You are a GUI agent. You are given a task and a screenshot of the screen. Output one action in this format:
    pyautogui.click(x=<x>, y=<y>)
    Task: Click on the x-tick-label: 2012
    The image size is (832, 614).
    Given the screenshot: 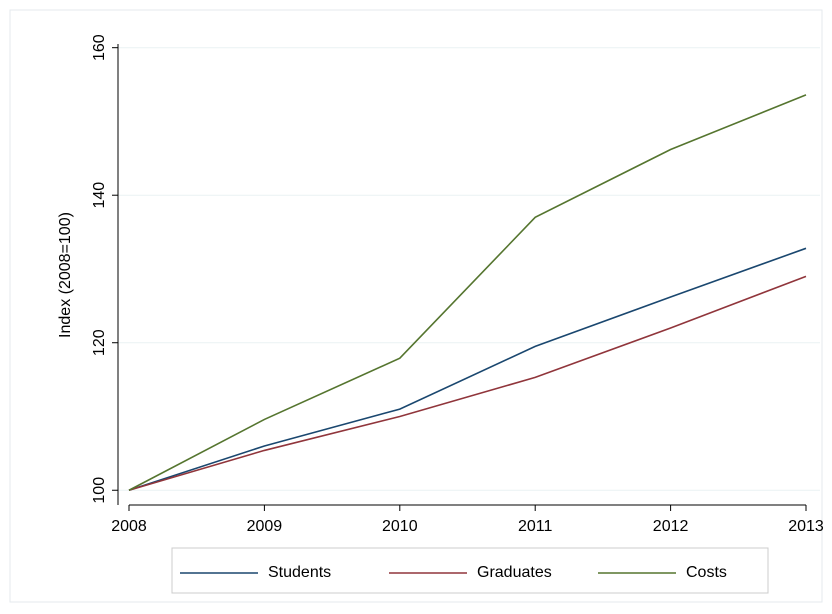 What is the action you would take?
    pyautogui.click(x=671, y=526)
    